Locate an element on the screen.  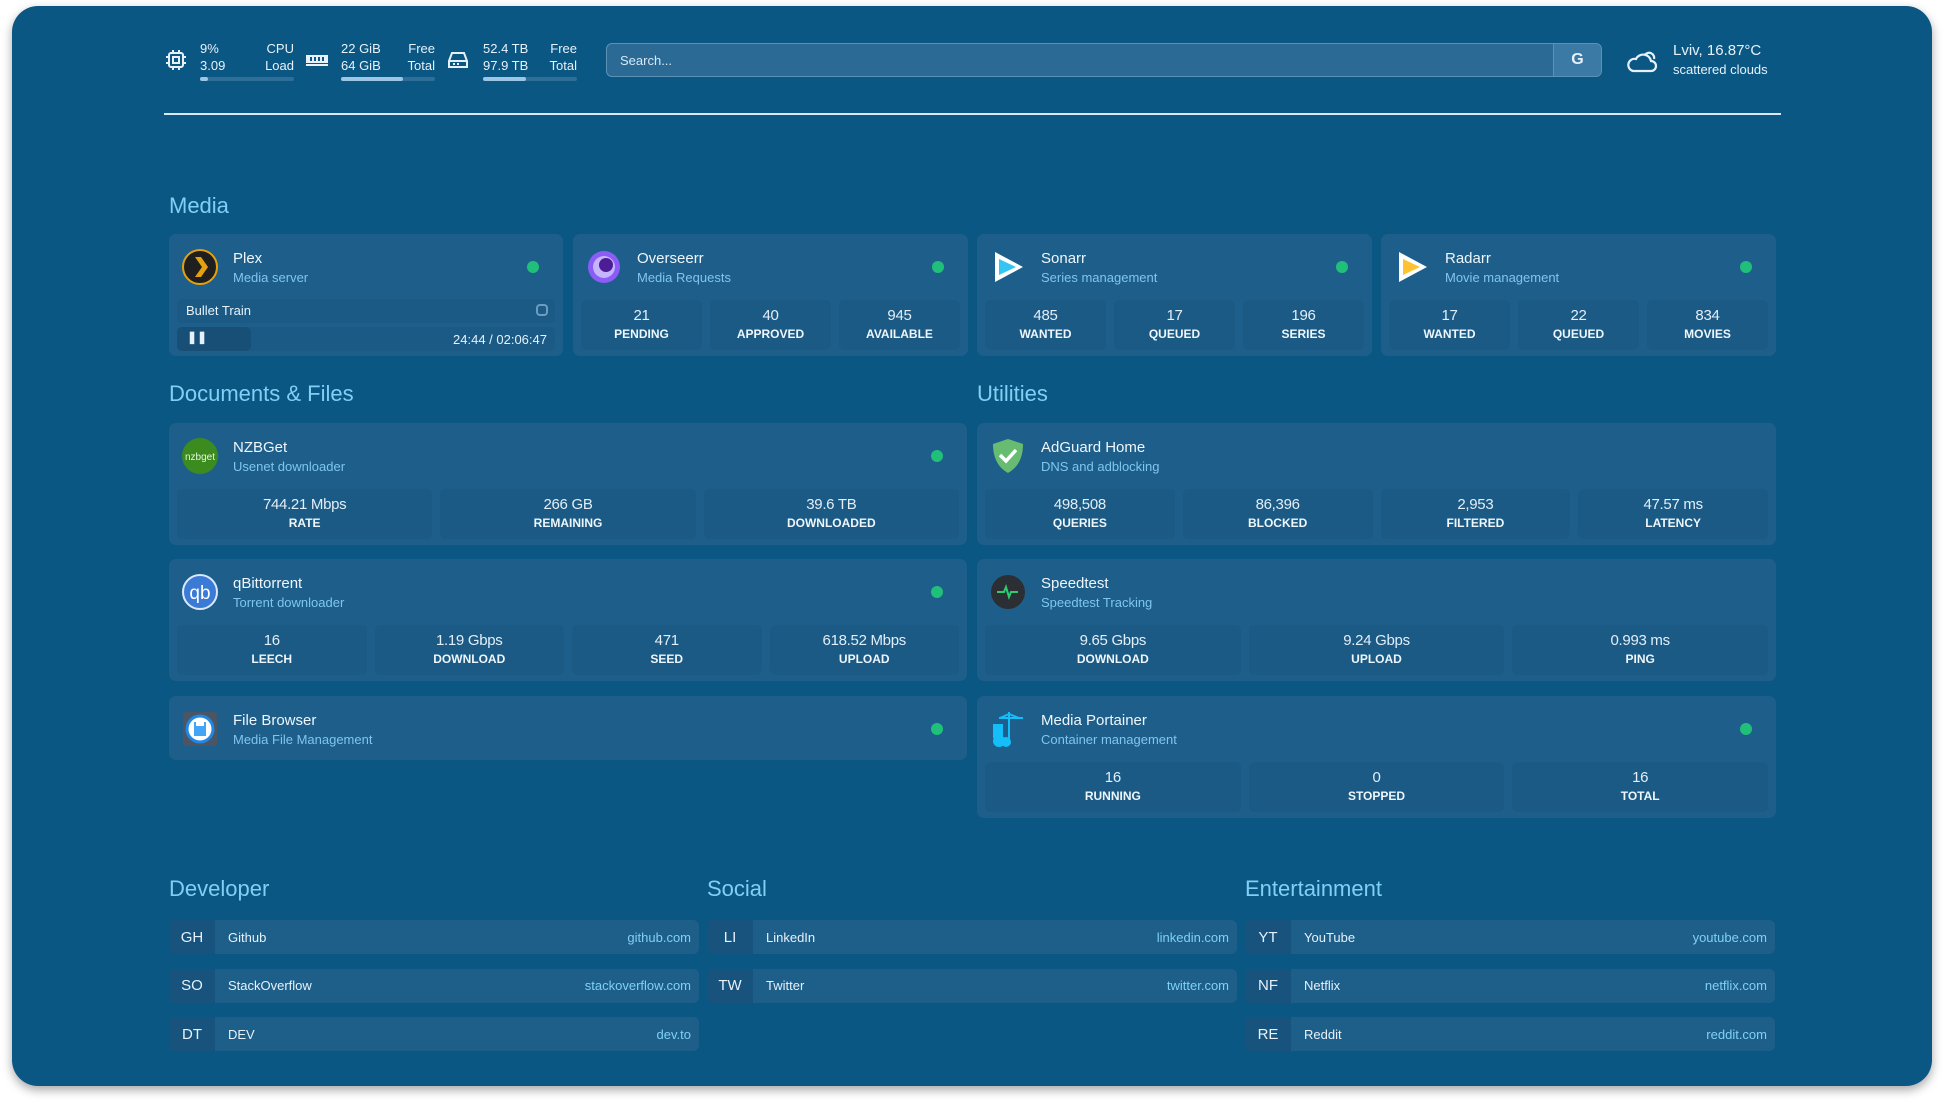
service-name: Overseerr is located at coordinates (670, 258).